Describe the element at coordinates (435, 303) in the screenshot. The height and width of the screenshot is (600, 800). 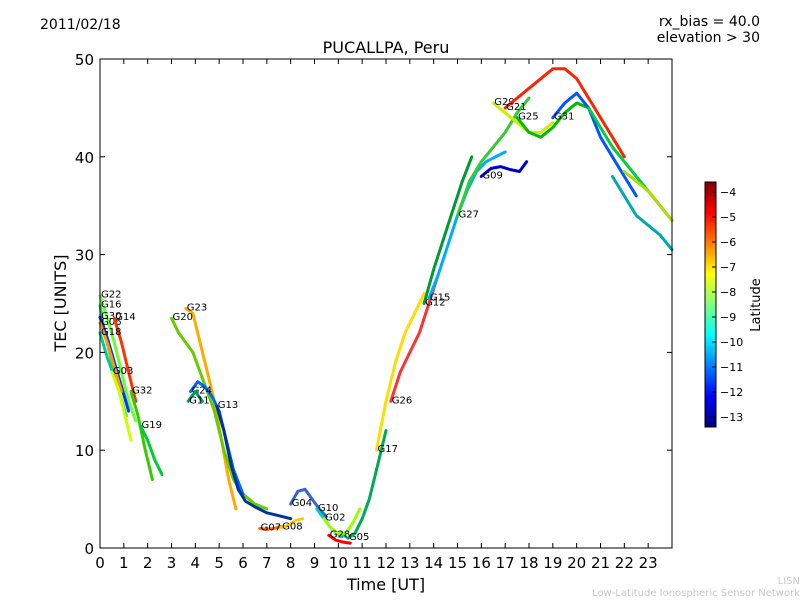
I see `series-label: G12` at that location.